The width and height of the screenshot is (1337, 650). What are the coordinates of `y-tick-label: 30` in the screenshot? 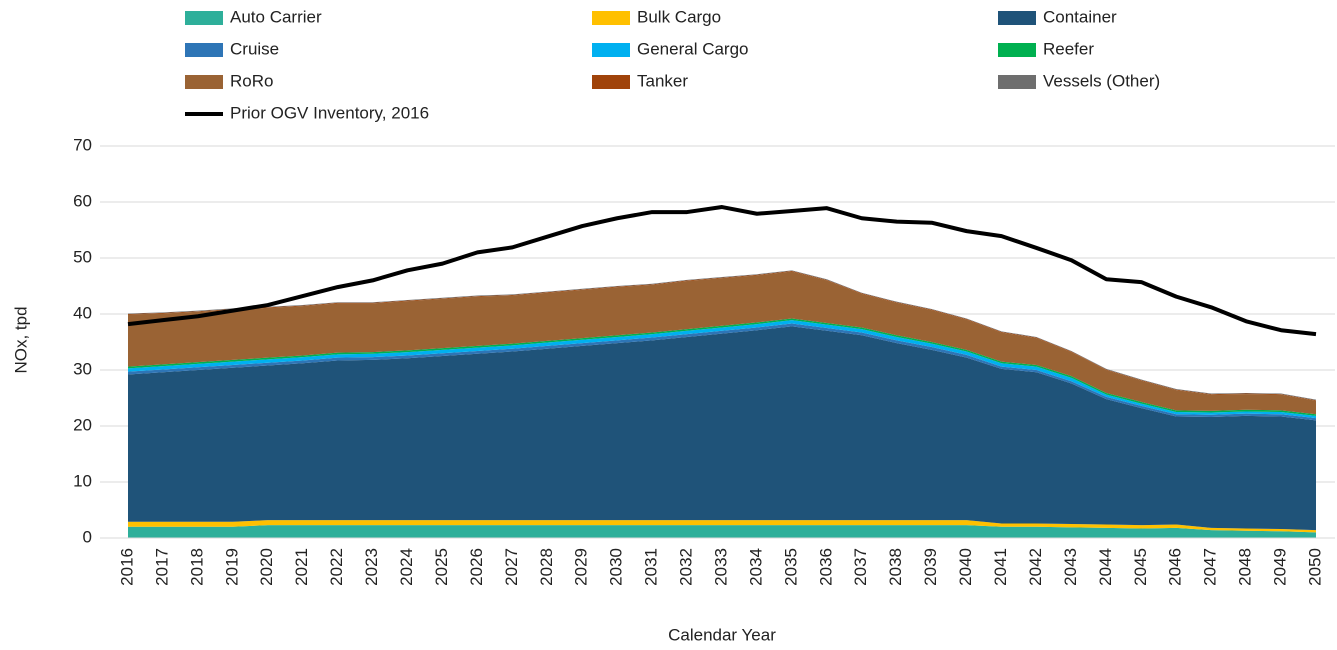 It's located at (82, 368).